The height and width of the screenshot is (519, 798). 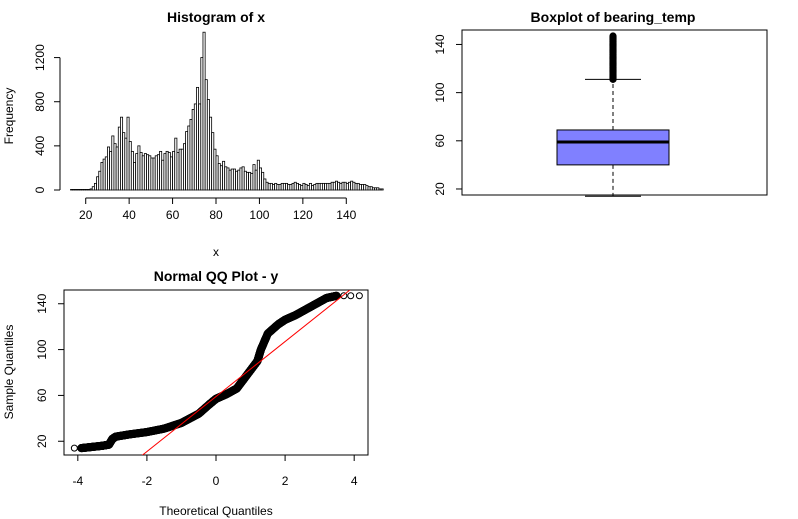 I want to click on histogram-x-tick-label: 40, so click(x=129, y=215).